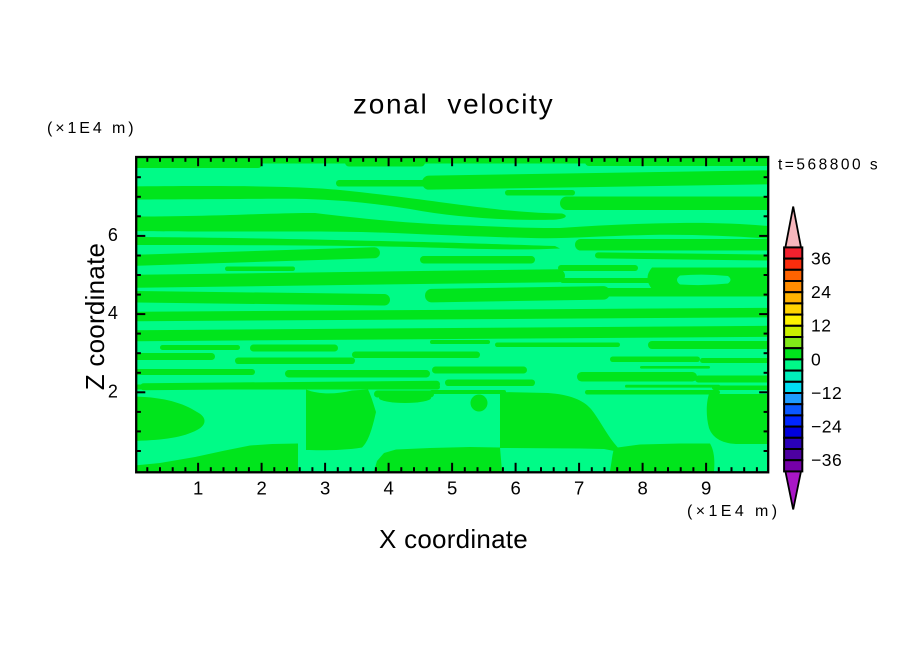 The width and height of the screenshot is (904, 654). What do you see at coordinates (198, 488) in the screenshot?
I see `svg-text: 1` at bounding box center [198, 488].